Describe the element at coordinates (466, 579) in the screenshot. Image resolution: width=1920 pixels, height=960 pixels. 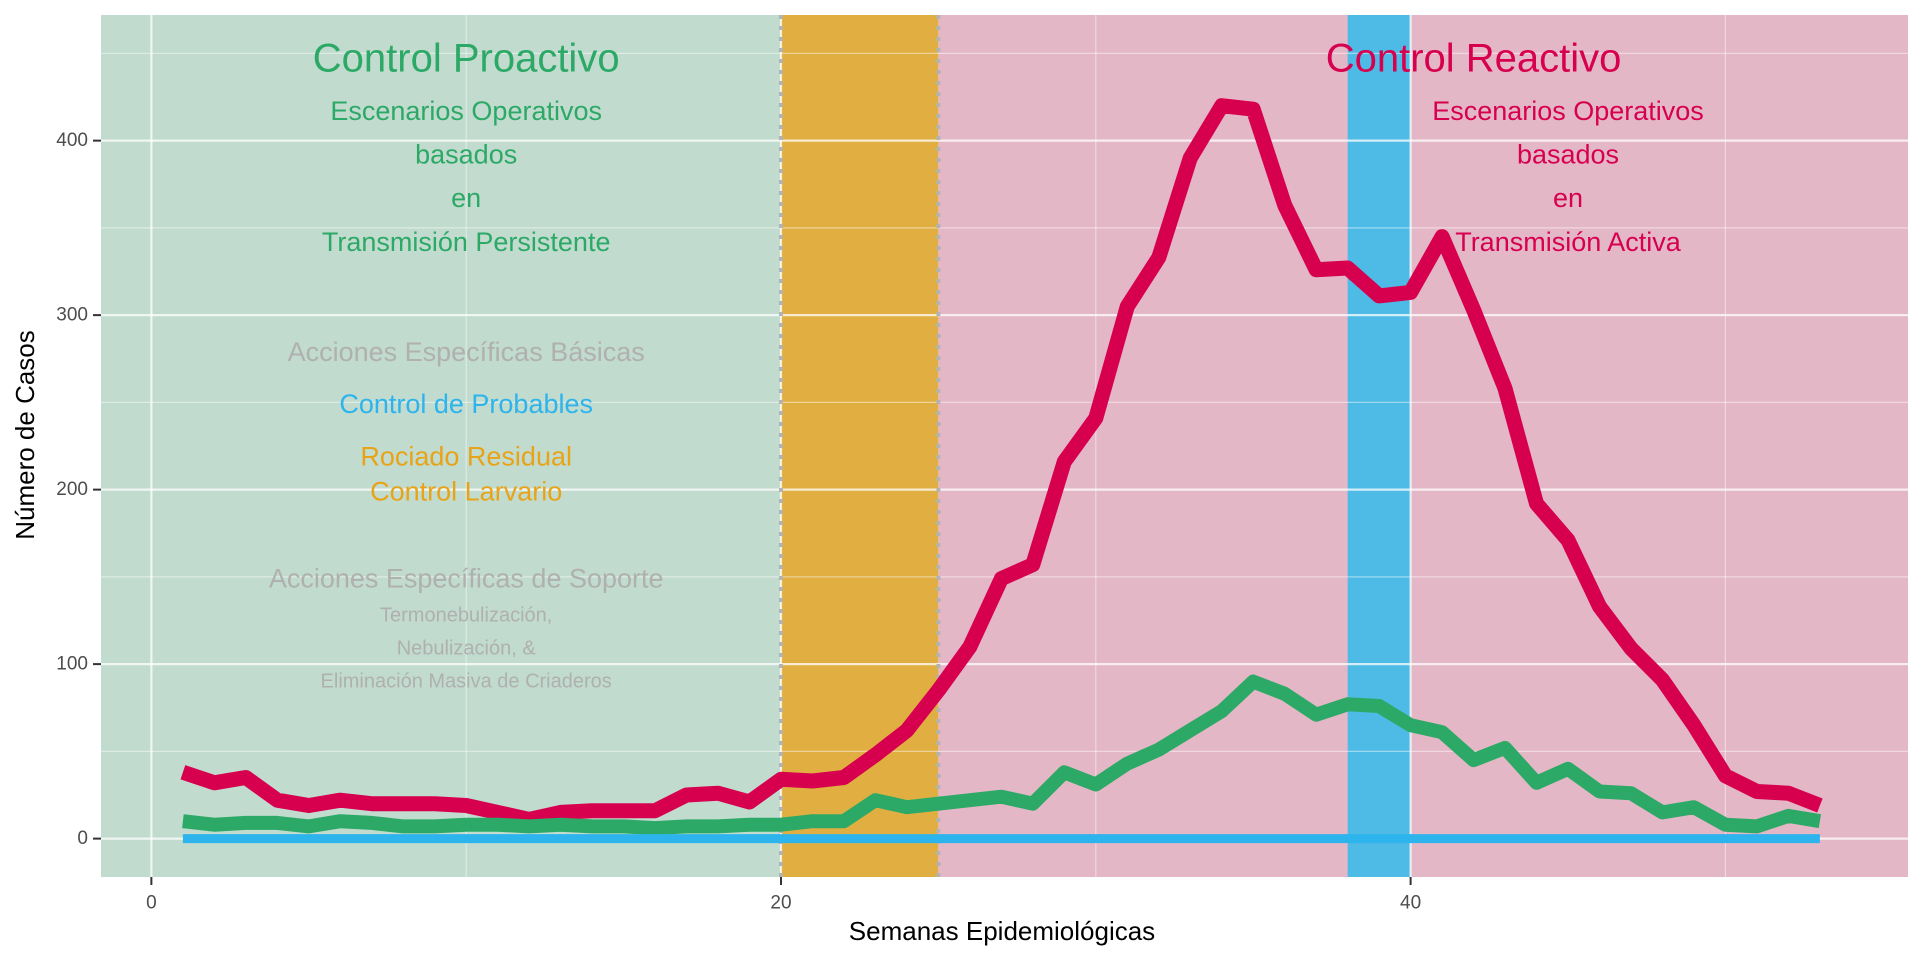
I see `annotation-9: Acciones Específicas de Soporte` at that location.